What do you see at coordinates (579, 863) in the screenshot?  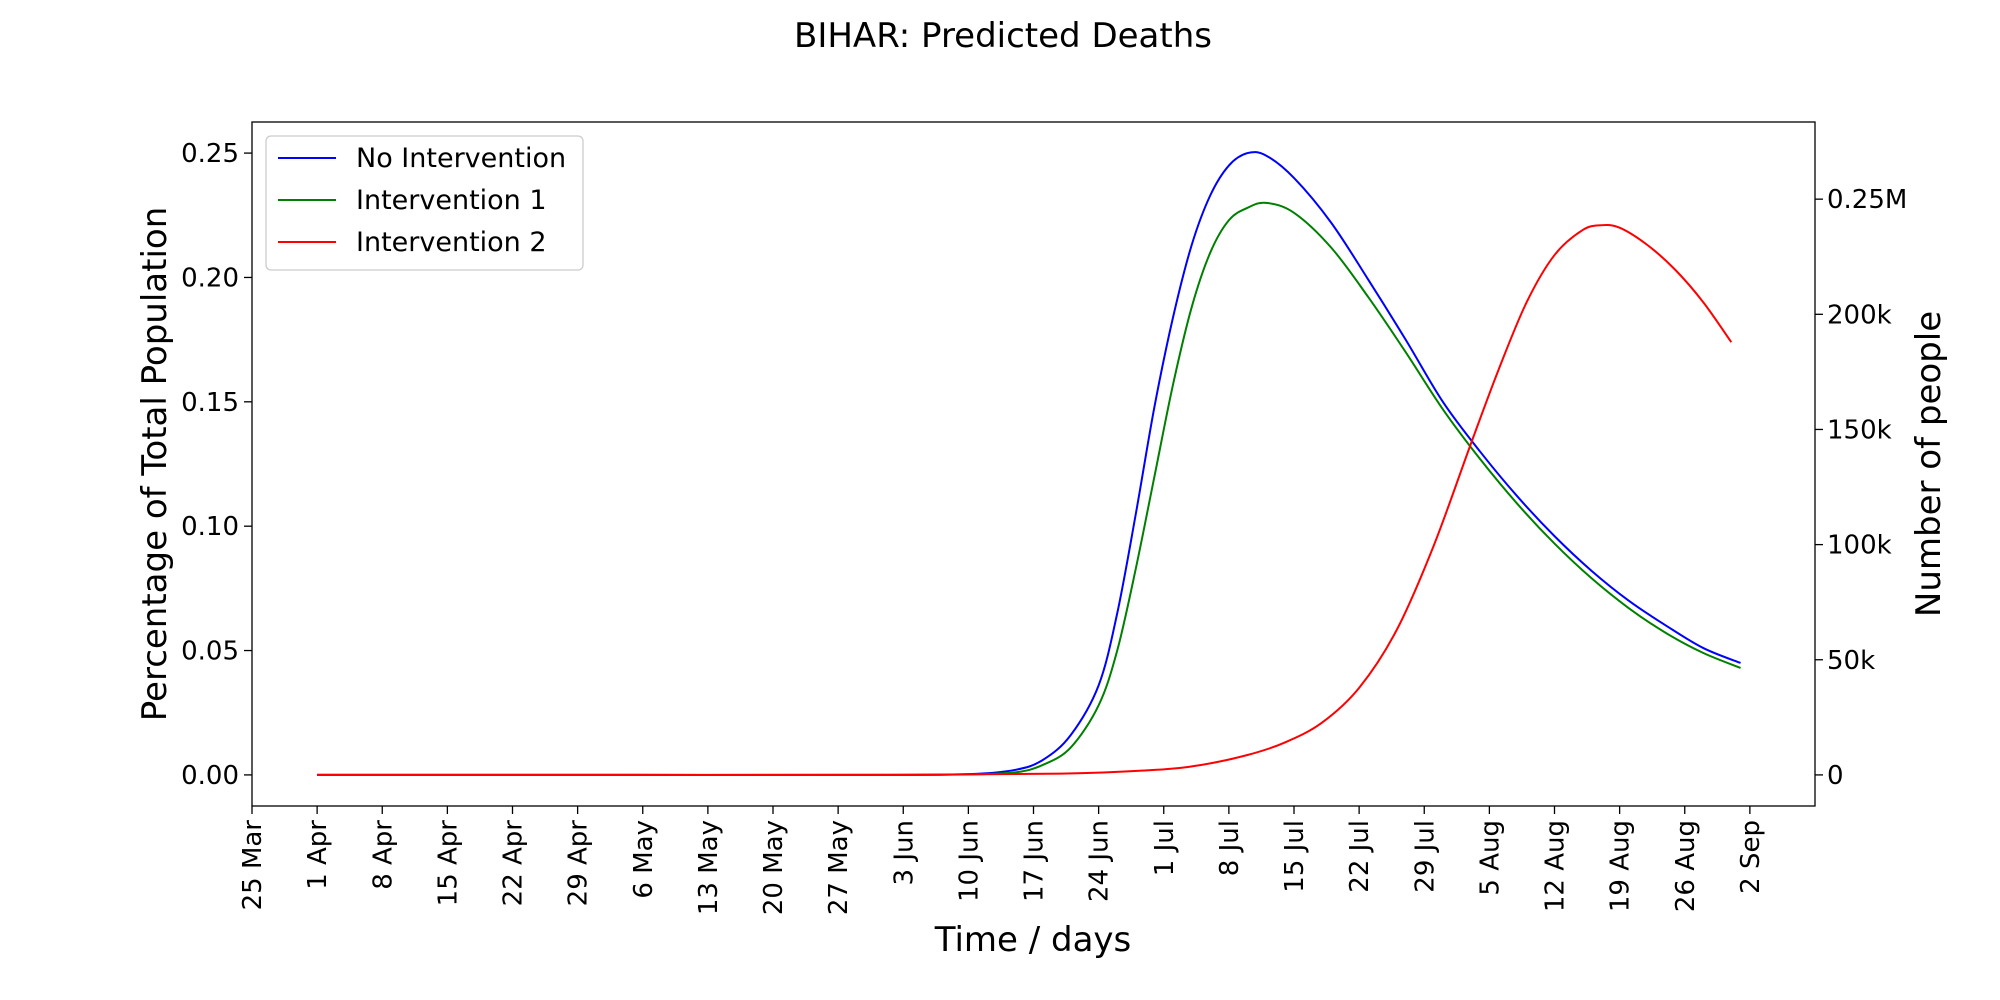 I see `x-tick-label: 29 Apr` at bounding box center [579, 863].